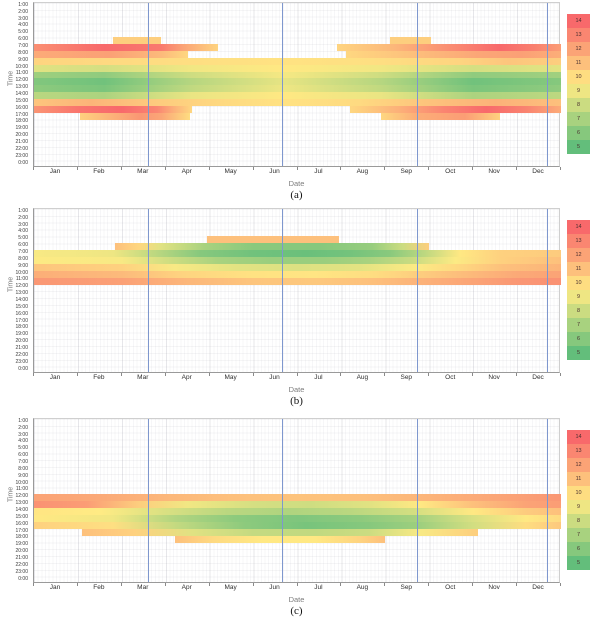 The height and width of the screenshot is (623, 600). I want to click on x-axis-month-labels: Jan Feb Mar Apr May Jun Jul Aug Sep Oct Nov Dec, so click(296, 377).